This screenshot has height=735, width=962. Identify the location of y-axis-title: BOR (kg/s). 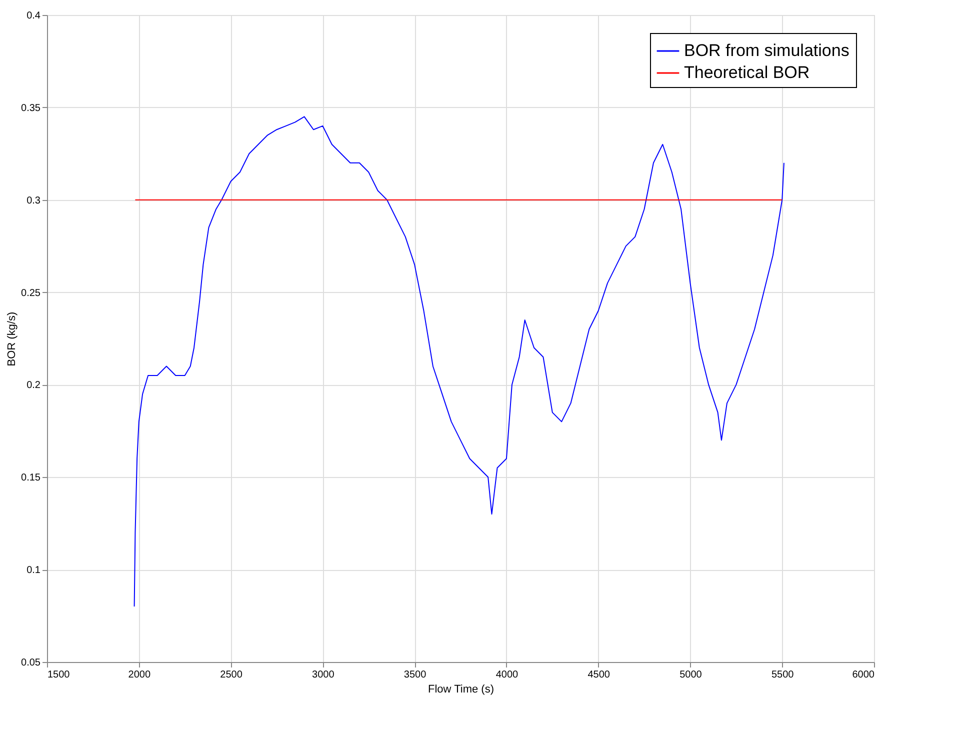
(12, 339).